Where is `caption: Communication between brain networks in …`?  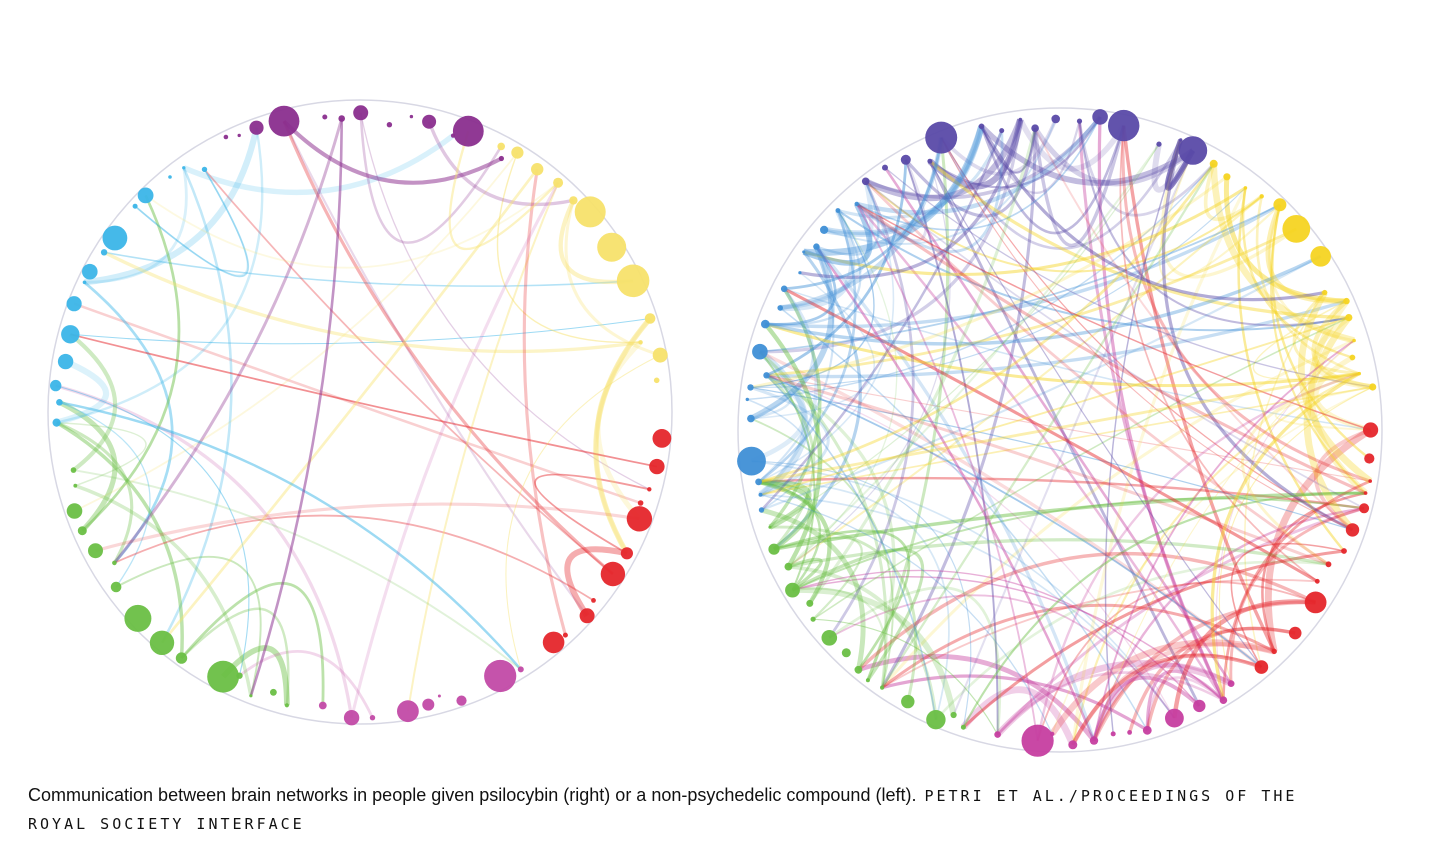
caption: Communication between brain networks in … is located at coordinates (472, 795).